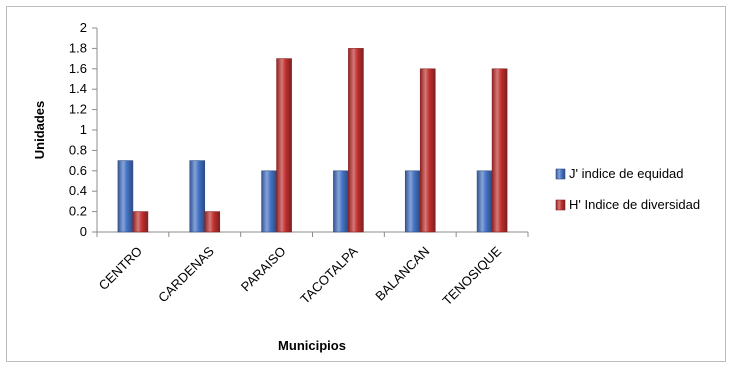  Describe the element at coordinates (120, 268) in the screenshot. I see `x-tick-label: CENTRO` at that location.